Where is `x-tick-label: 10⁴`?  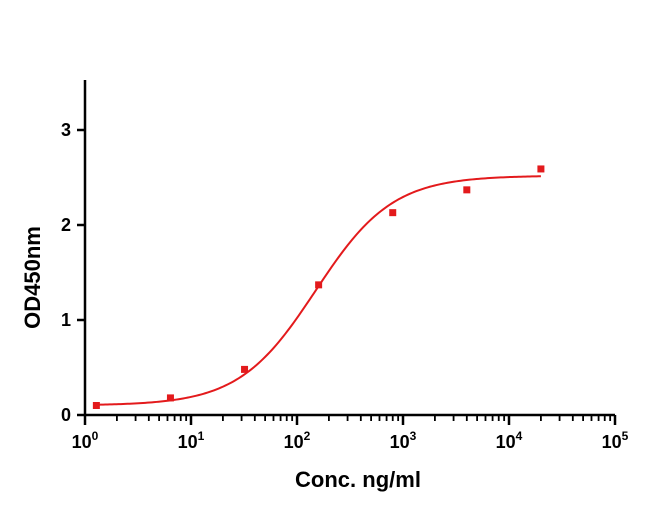 x-tick-label: 10⁴ is located at coordinates (509, 440).